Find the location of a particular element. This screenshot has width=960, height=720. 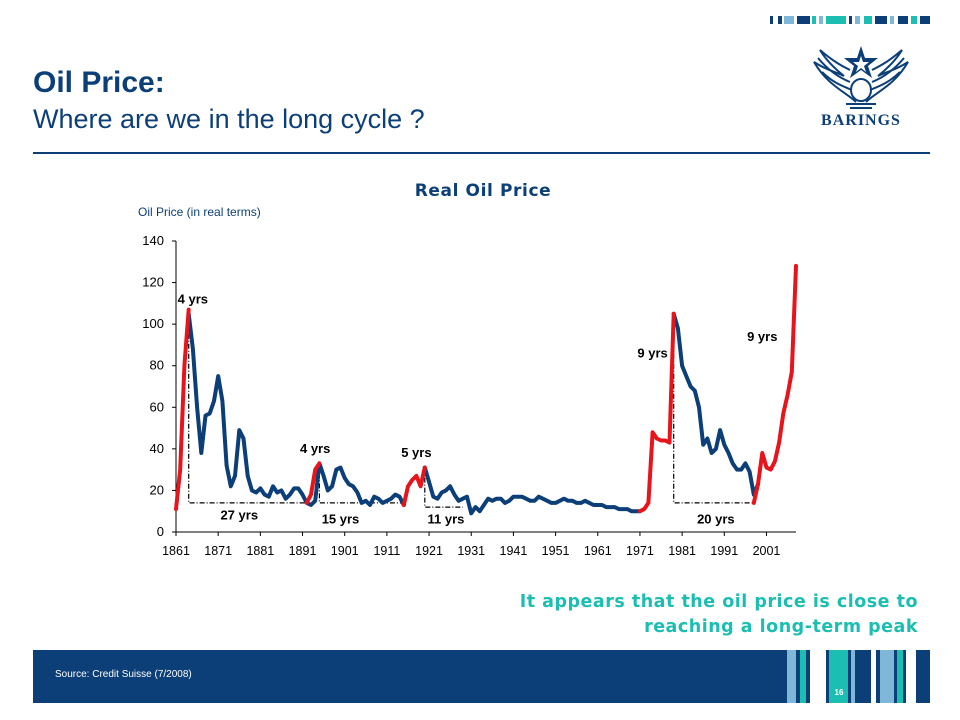

cycle-up-label: 5 yrs is located at coordinates (416, 452).